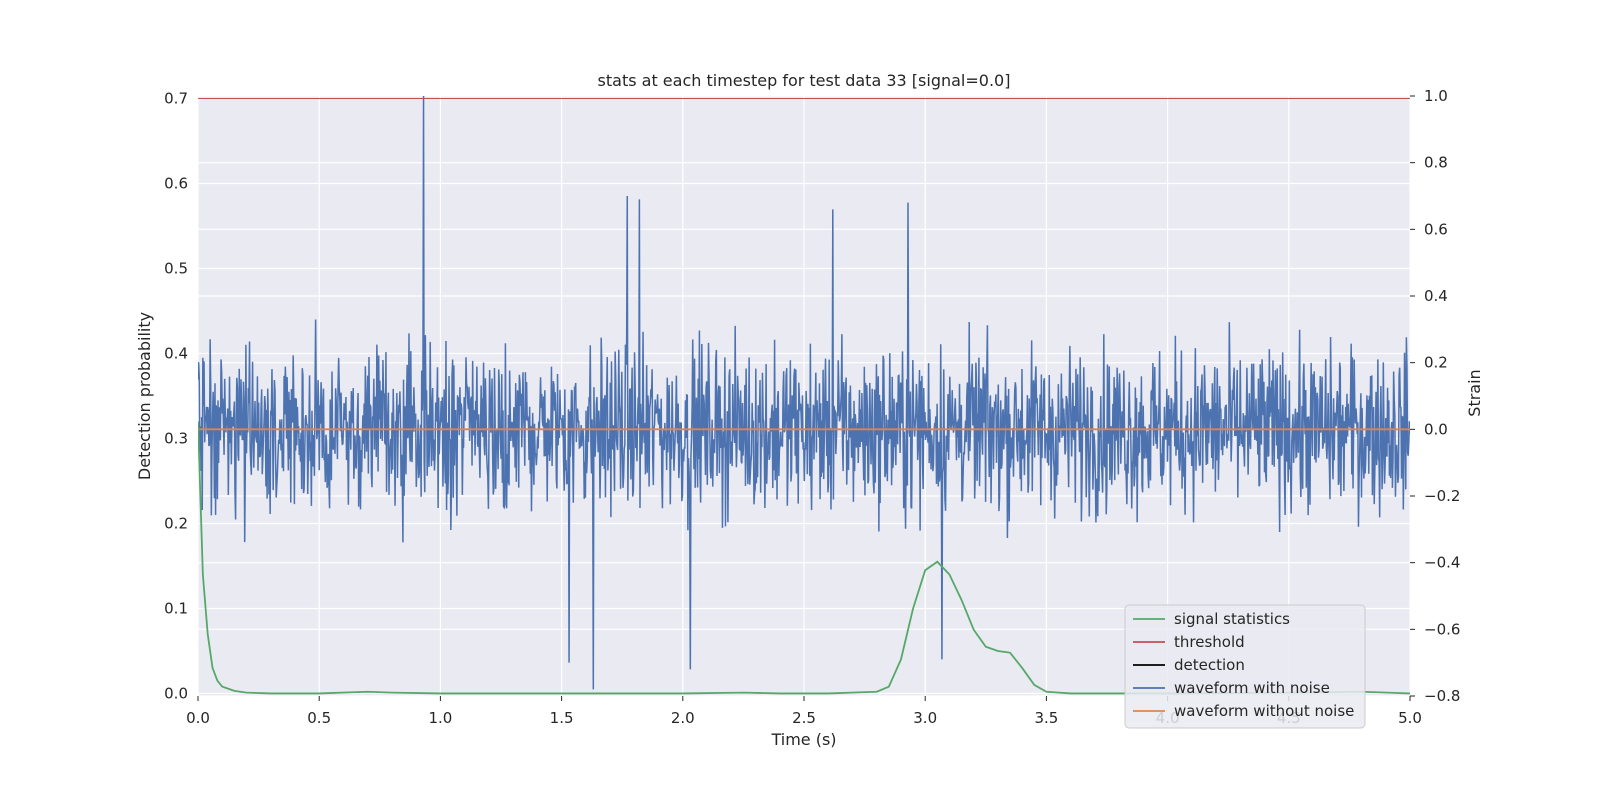  I want to click on x-tick-label: 0.0, so click(198, 718).